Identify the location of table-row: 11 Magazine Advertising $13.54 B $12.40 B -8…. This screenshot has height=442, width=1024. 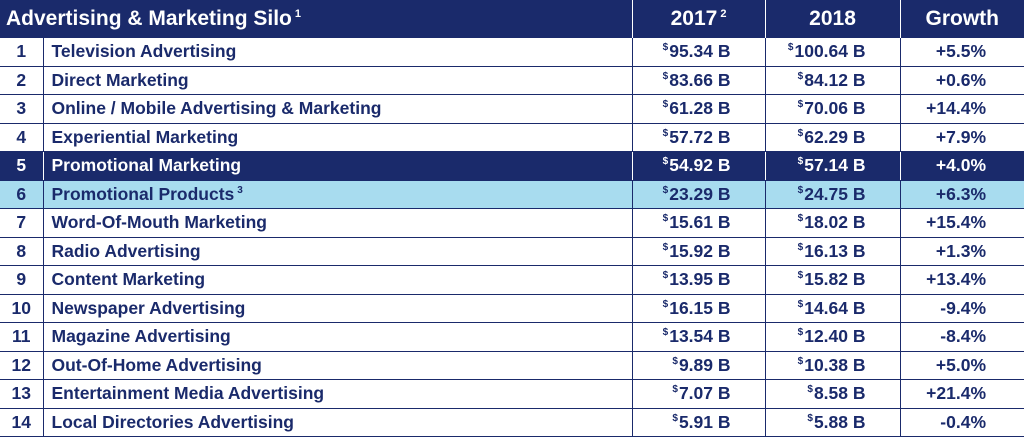
(512, 337).